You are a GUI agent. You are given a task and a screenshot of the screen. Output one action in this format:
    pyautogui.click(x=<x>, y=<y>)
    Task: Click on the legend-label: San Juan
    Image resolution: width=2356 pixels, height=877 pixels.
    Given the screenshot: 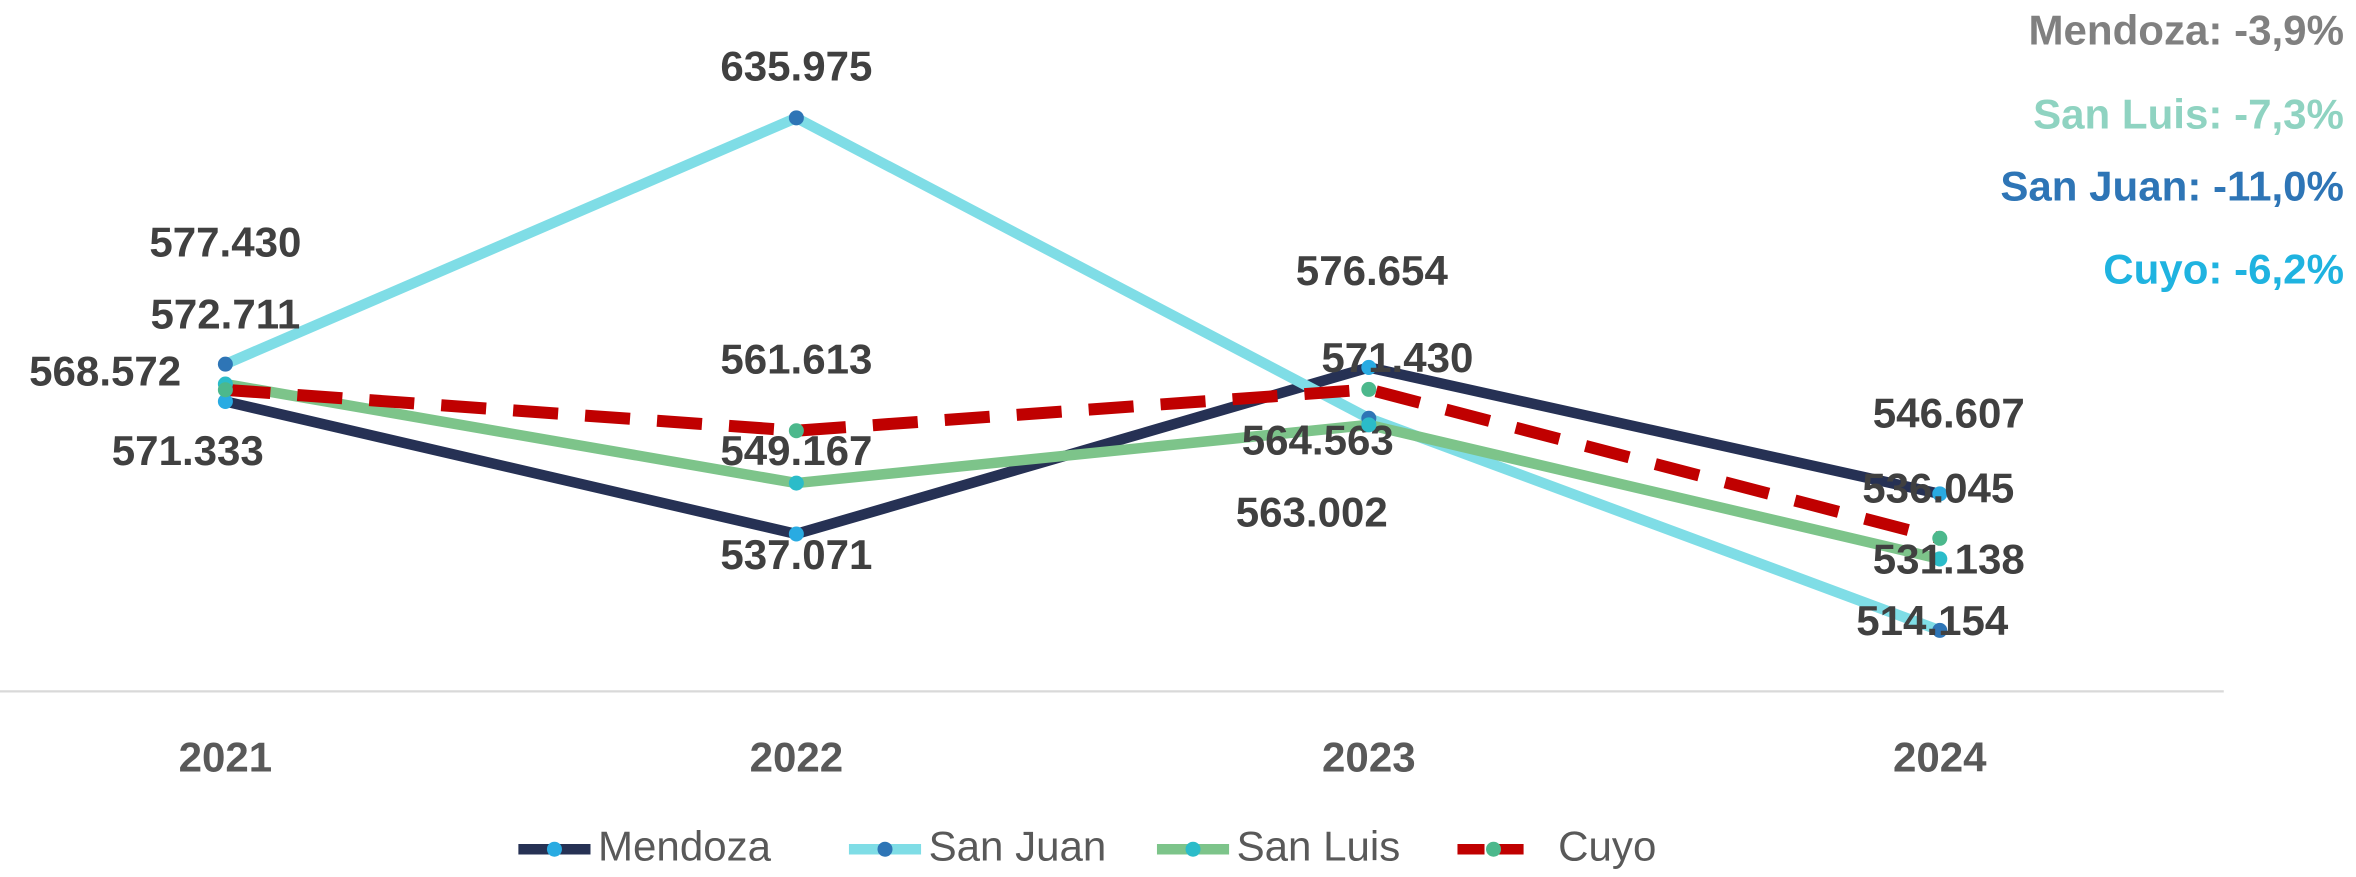 What is the action you would take?
    pyautogui.click(x=1018, y=845)
    